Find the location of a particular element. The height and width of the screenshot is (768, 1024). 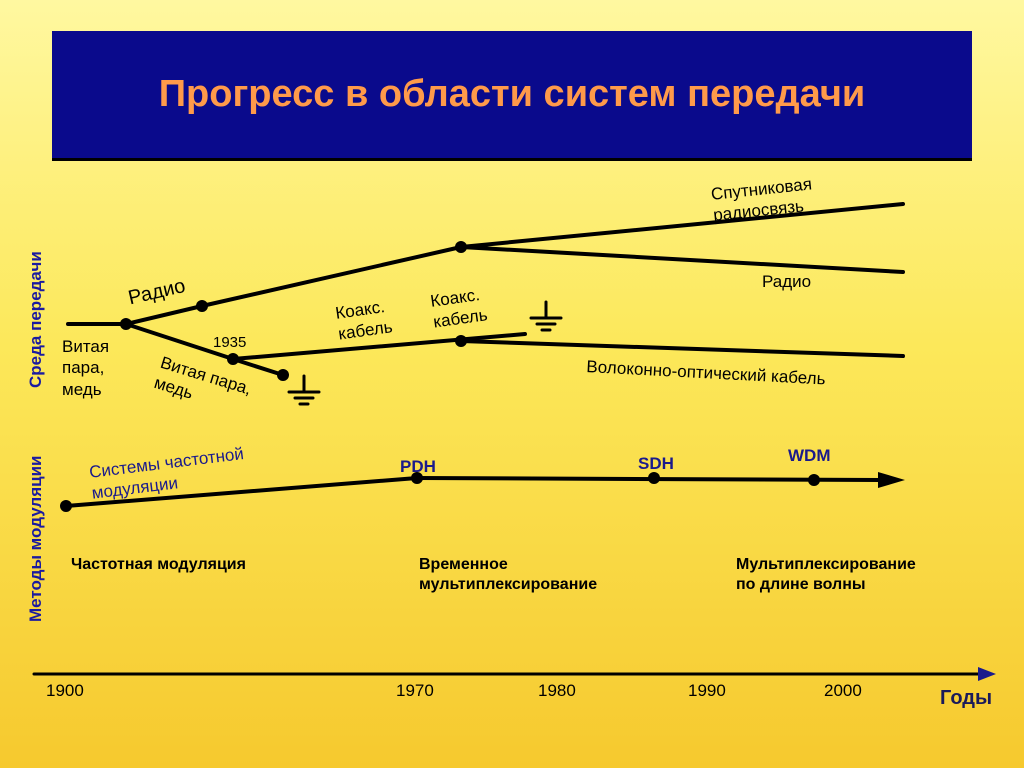

label-pdh: PDH is located at coordinates (418, 466).